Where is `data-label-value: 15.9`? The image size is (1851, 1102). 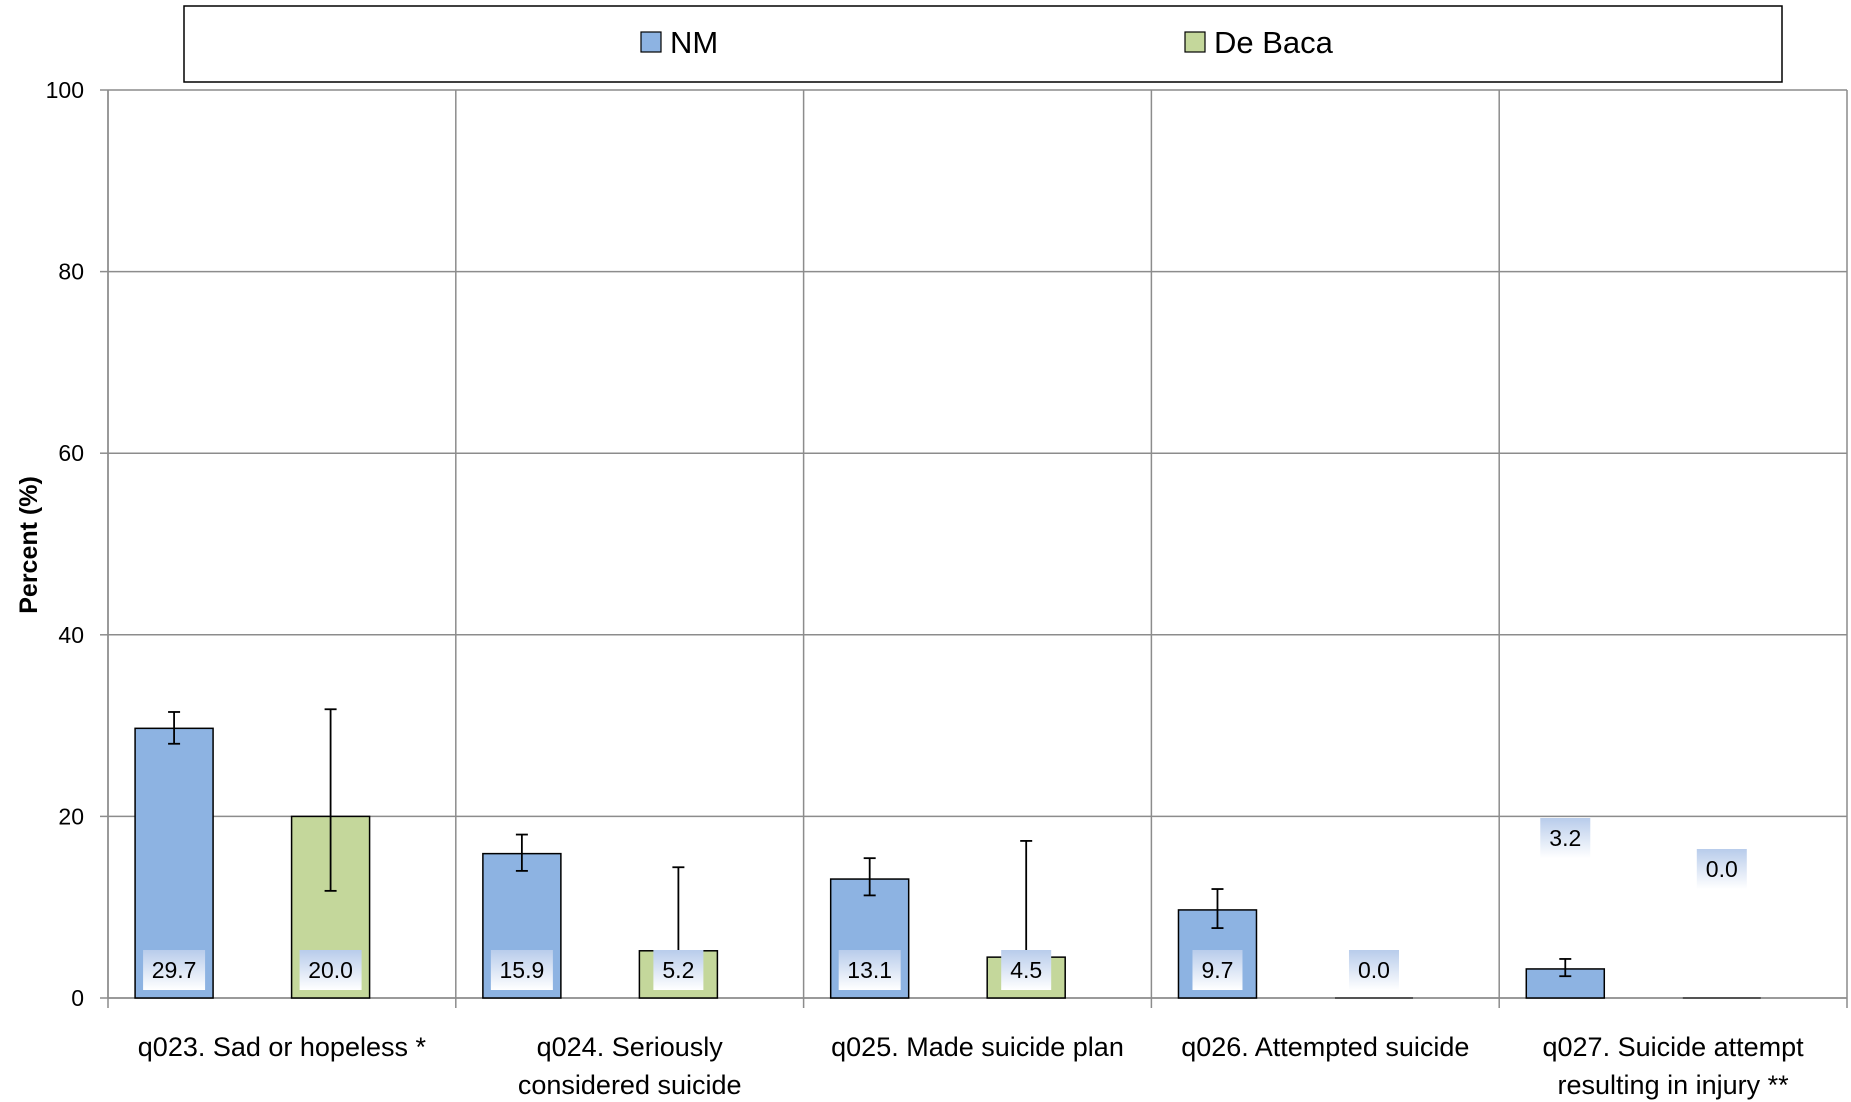 data-label-value: 15.9 is located at coordinates (521, 970).